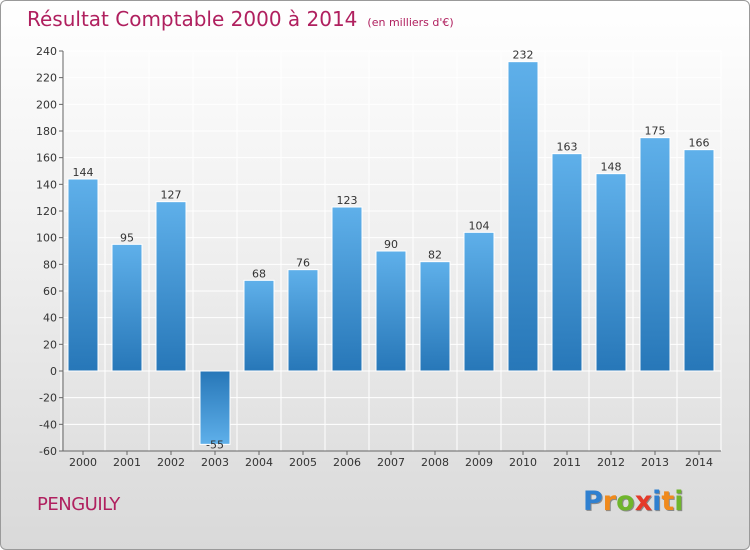  I want to click on x-tick-label: 2004, so click(259, 462).